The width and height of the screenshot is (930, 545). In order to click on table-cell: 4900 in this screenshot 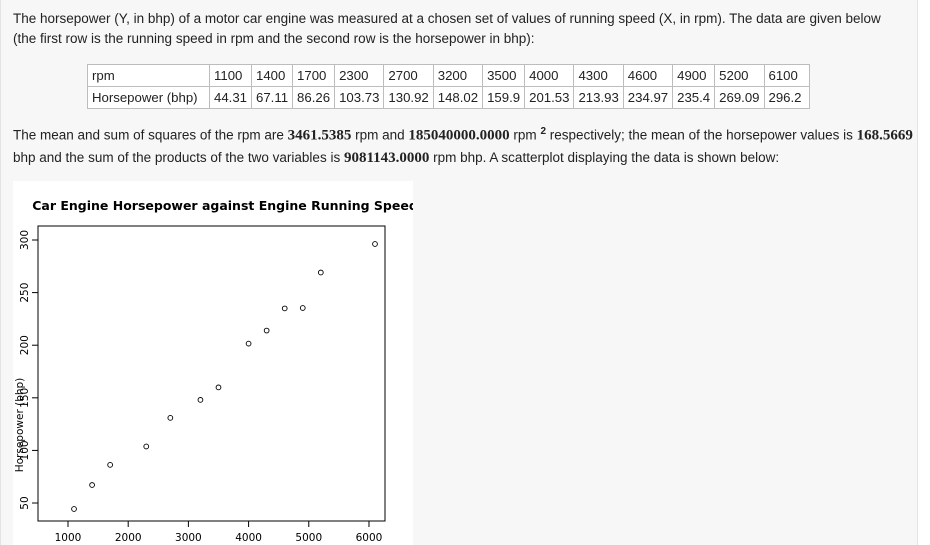, I will do `click(694, 75)`.